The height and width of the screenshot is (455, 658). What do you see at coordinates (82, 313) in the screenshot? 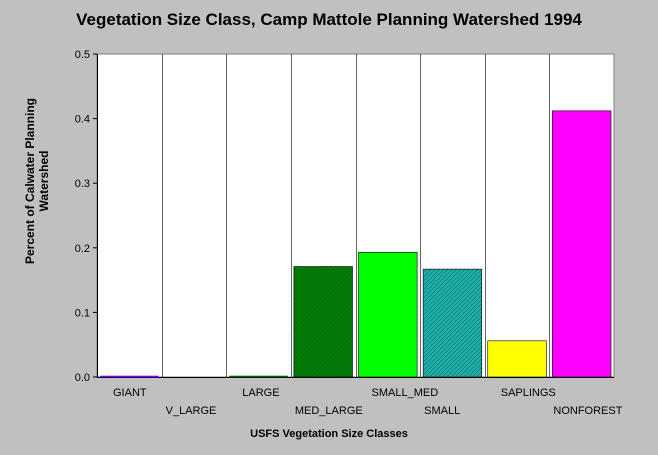
I see `y-tick-label: 0.1` at bounding box center [82, 313].